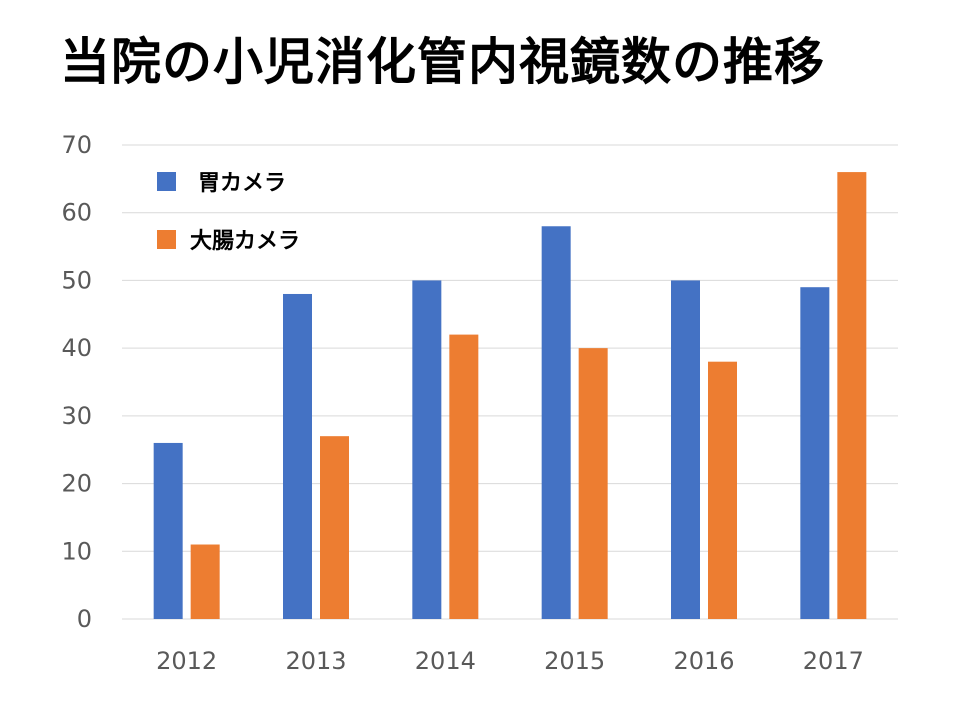  Describe the element at coordinates (205, 581) in the screenshot. I see `bar-colonoscopy-2012` at that location.